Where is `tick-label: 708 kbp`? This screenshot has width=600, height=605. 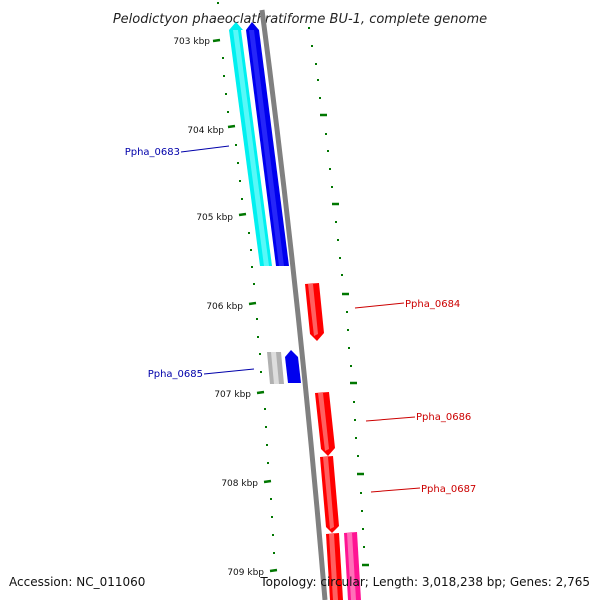
tick-label: 708 kbp is located at coordinates (239, 484).